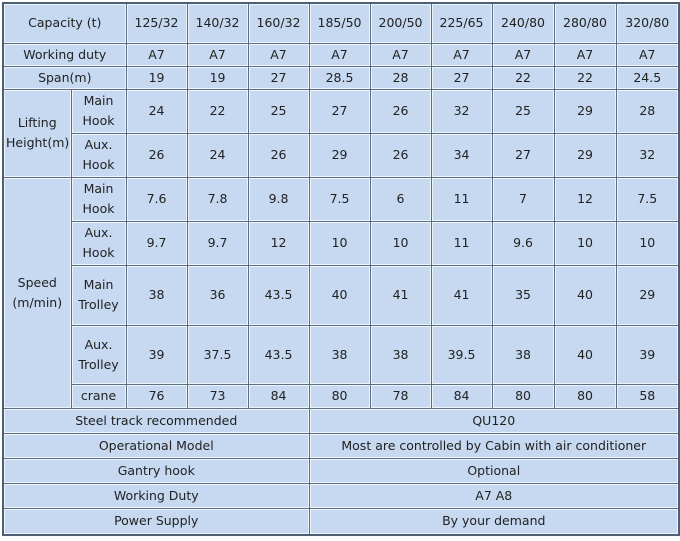 The height and width of the screenshot is (541, 680). I want to click on header-cell: 320/80, so click(647, 23).